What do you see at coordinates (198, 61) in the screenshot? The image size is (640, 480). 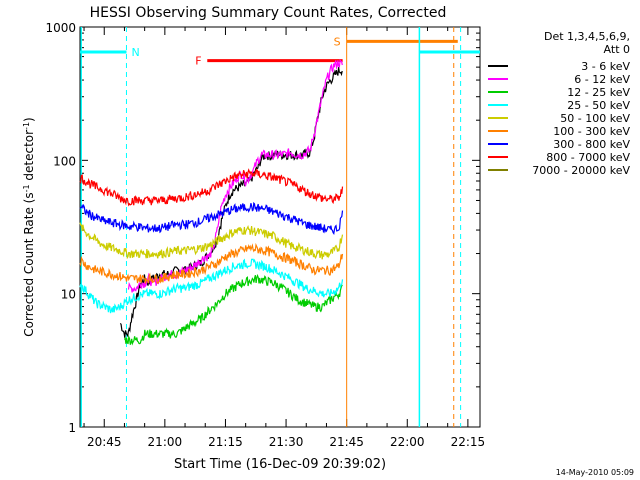 I see `flare-label: F` at bounding box center [198, 61].